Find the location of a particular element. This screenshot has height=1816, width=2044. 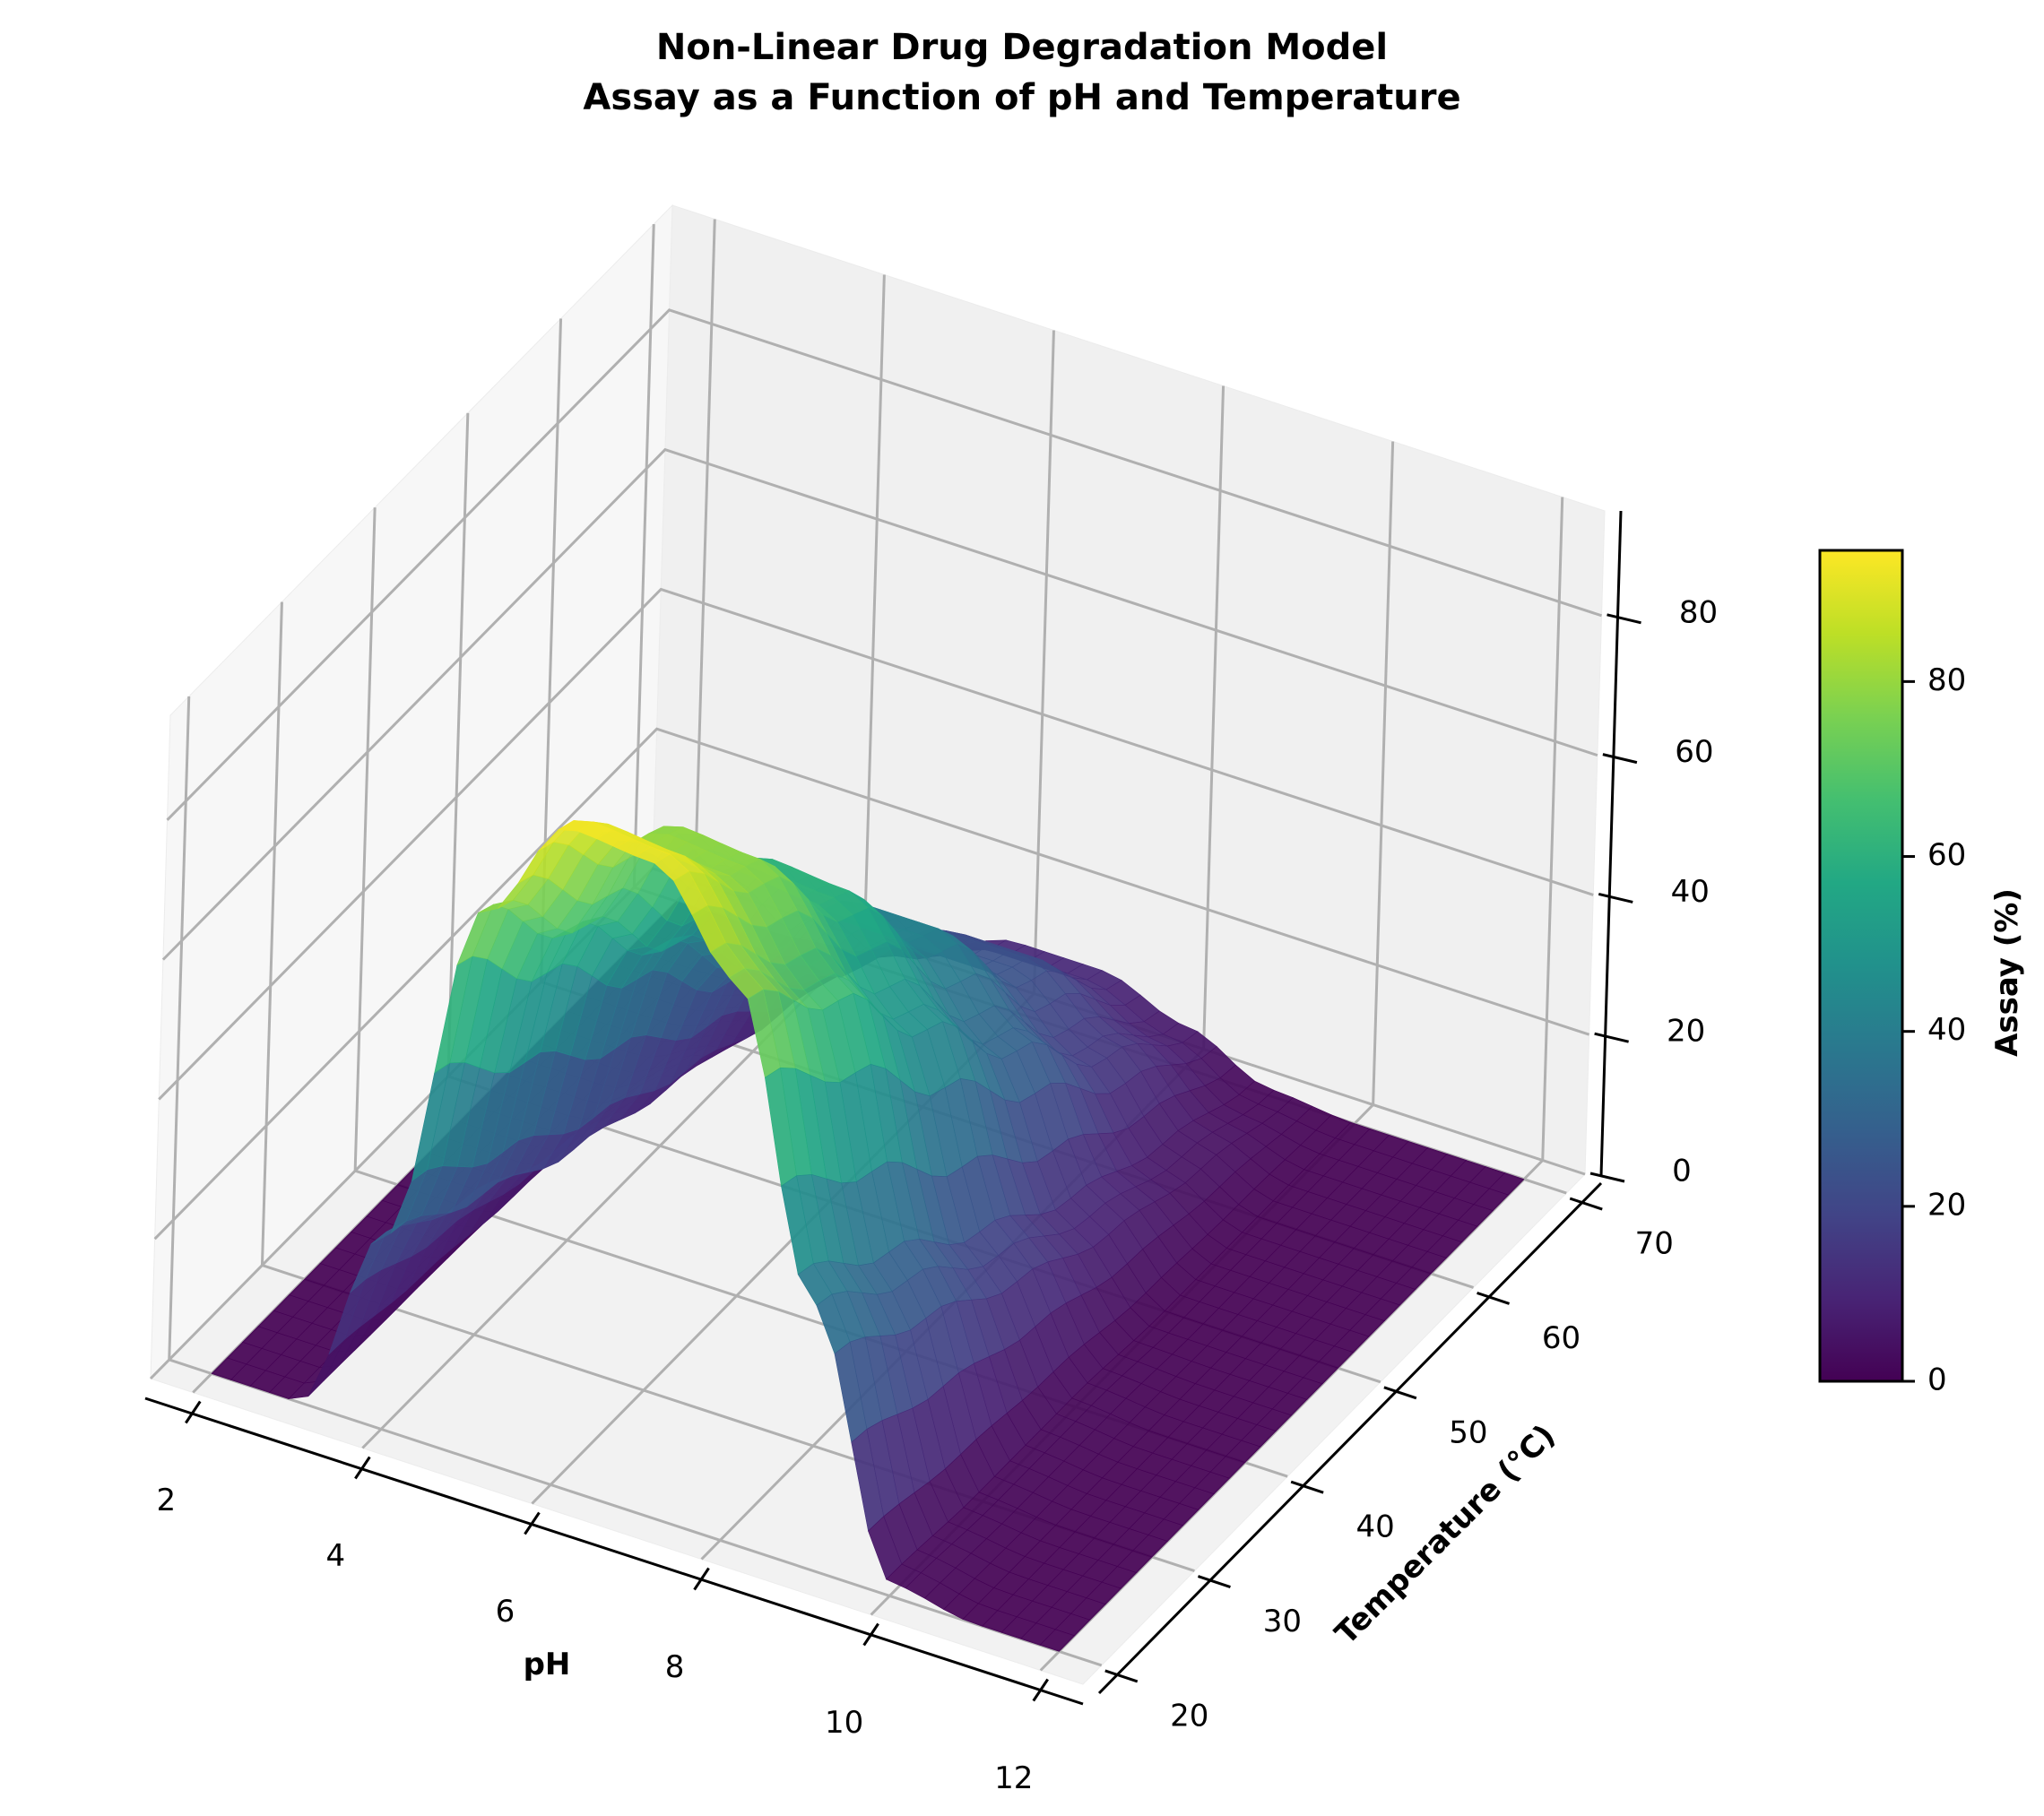

colorbar-tick-label: 0 is located at coordinates (1937, 1380).